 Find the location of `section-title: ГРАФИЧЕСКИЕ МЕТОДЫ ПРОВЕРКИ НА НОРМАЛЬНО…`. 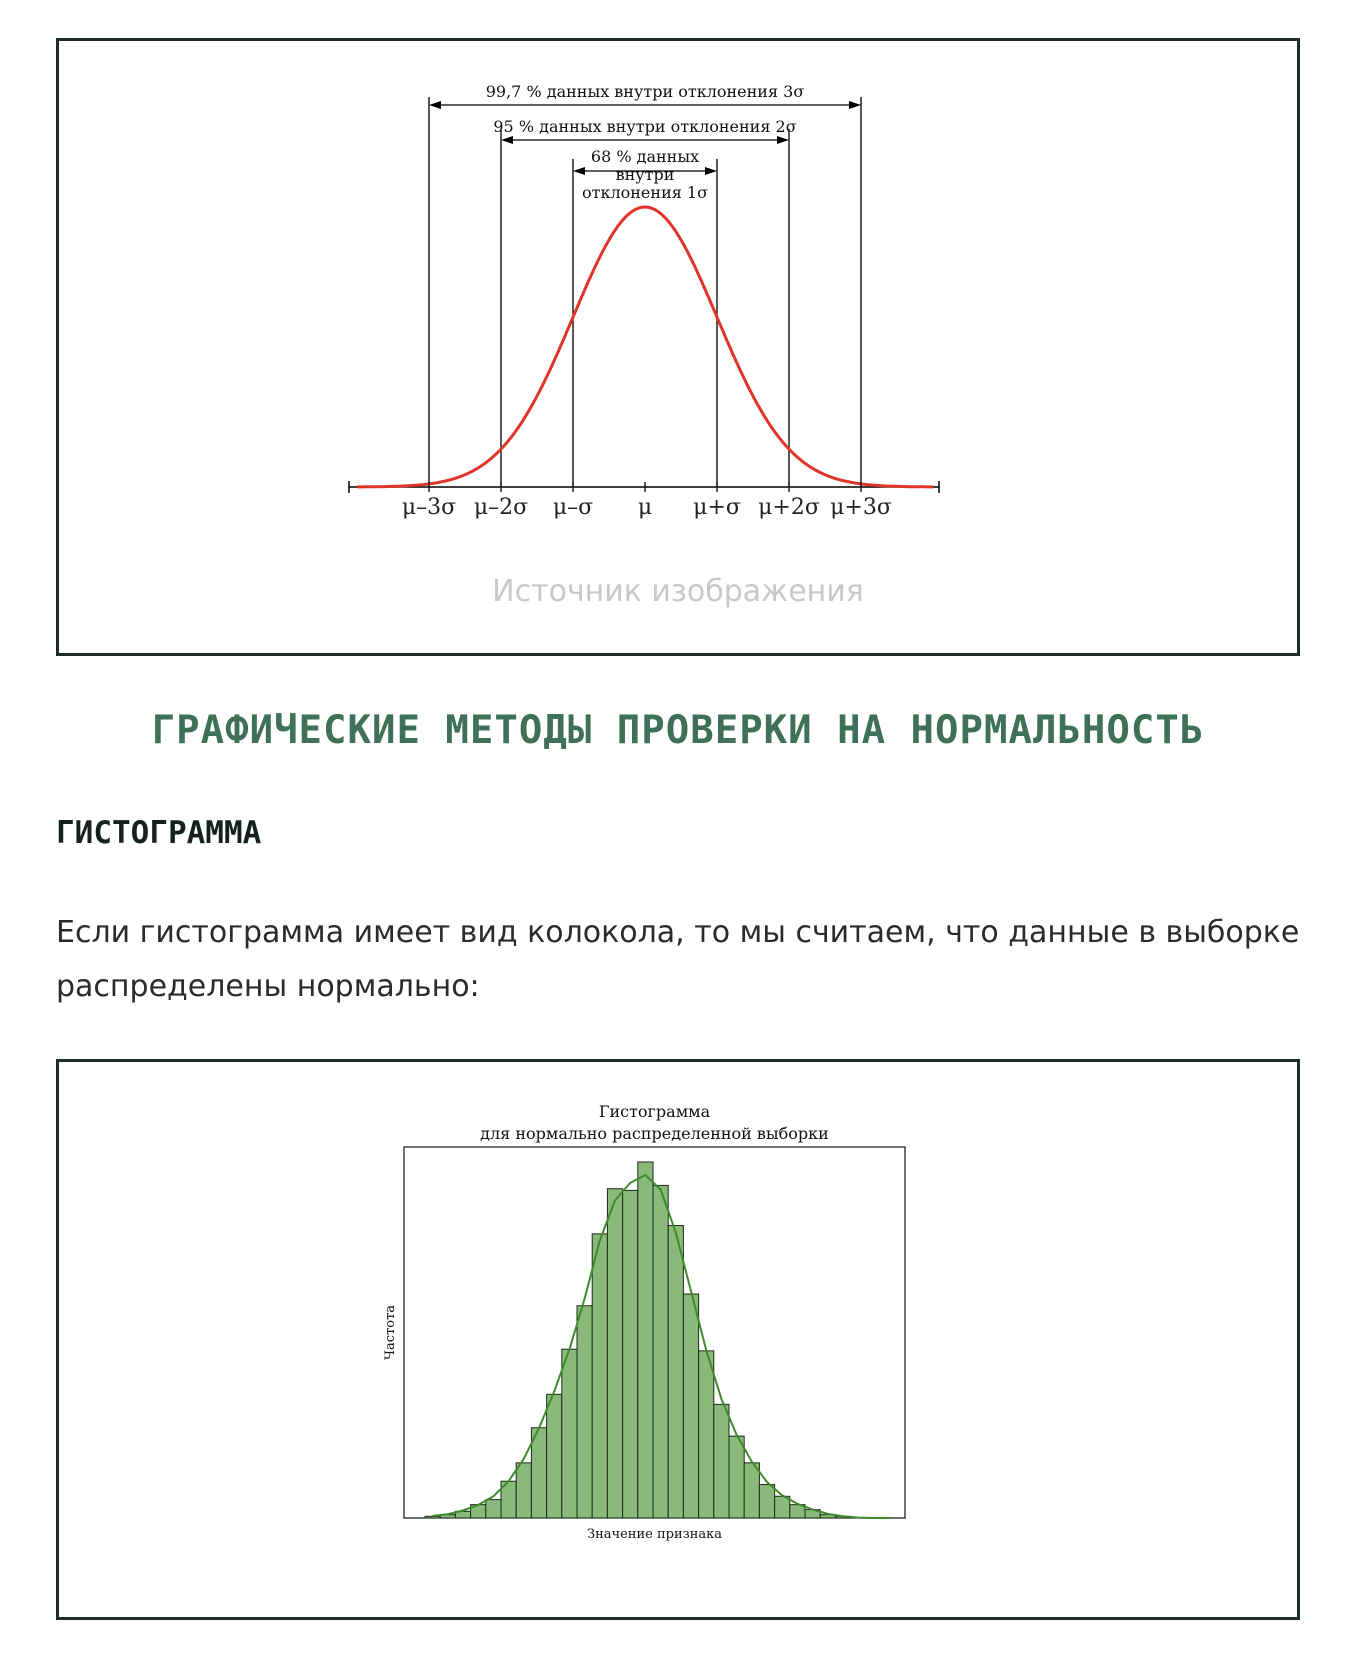

section-title: ГРАФИЧЕСКИЕ МЕТОДЫ ПРОВЕРКИ НА НОРМАЛЬНО… is located at coordinates (678, 730).